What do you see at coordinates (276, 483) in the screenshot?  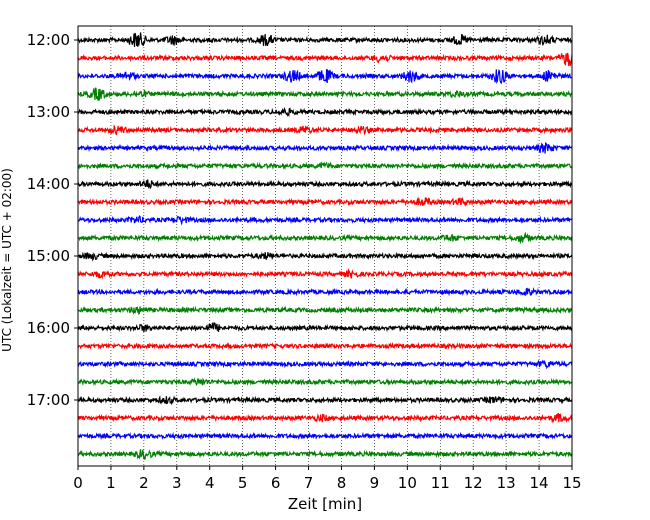 I see `x-tick-label: 6` at bounding box center [276, 483].